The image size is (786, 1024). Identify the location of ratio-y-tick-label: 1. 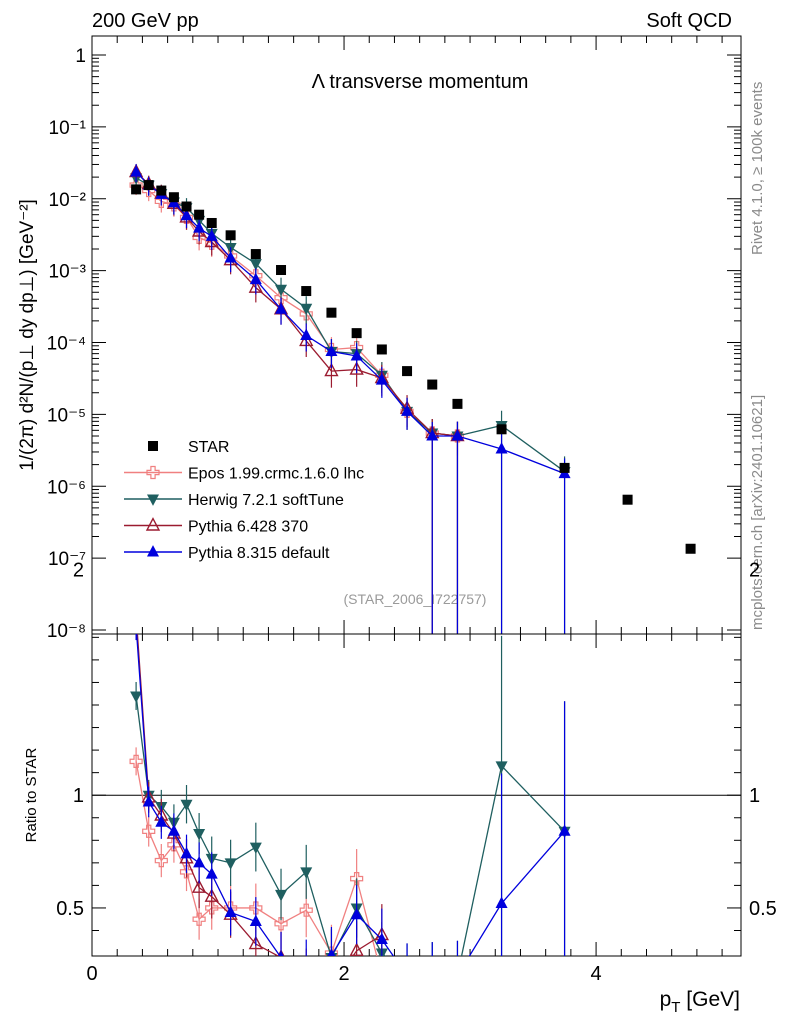
(78, 796).